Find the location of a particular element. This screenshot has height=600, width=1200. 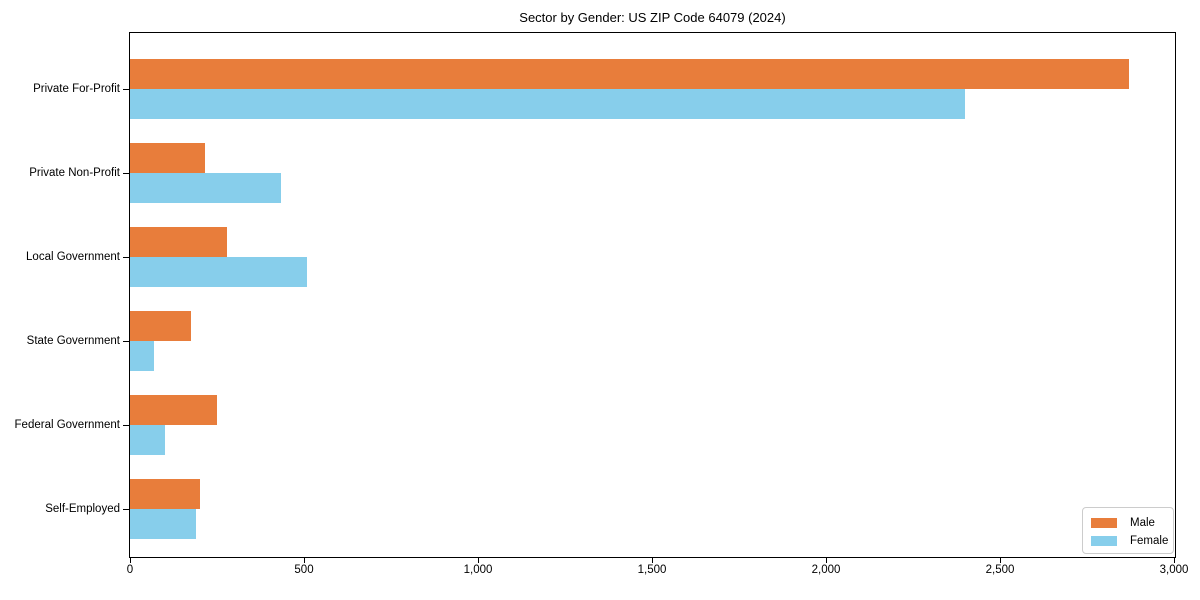

bar-female-local-government is located at coordinates (219, 272).